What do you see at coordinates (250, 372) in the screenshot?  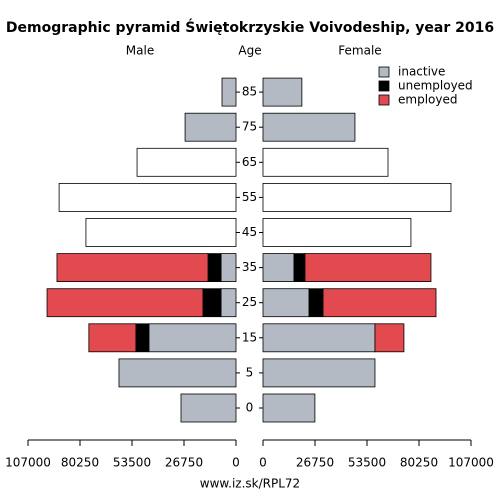 I see `age-label: 5` at bounding box center [250, 372].